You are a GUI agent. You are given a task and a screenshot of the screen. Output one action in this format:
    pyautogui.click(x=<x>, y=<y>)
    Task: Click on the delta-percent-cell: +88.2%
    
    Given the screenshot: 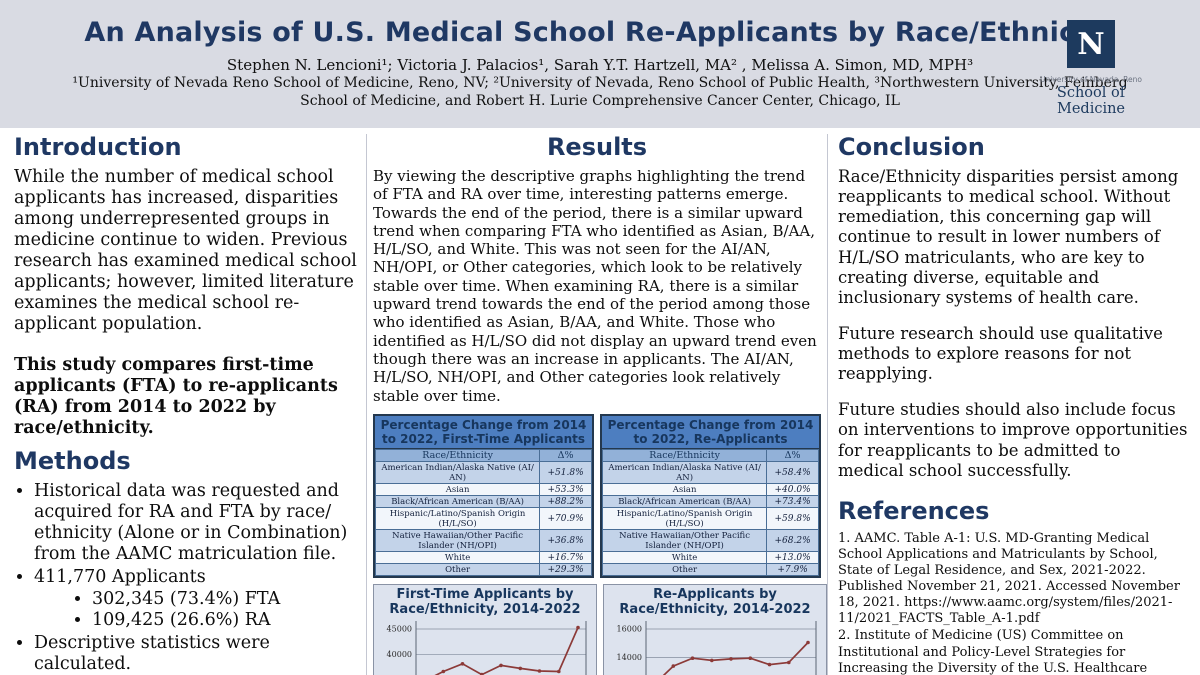 What is the action you would take?
    pyautogui.click(x=565, y=502)
    